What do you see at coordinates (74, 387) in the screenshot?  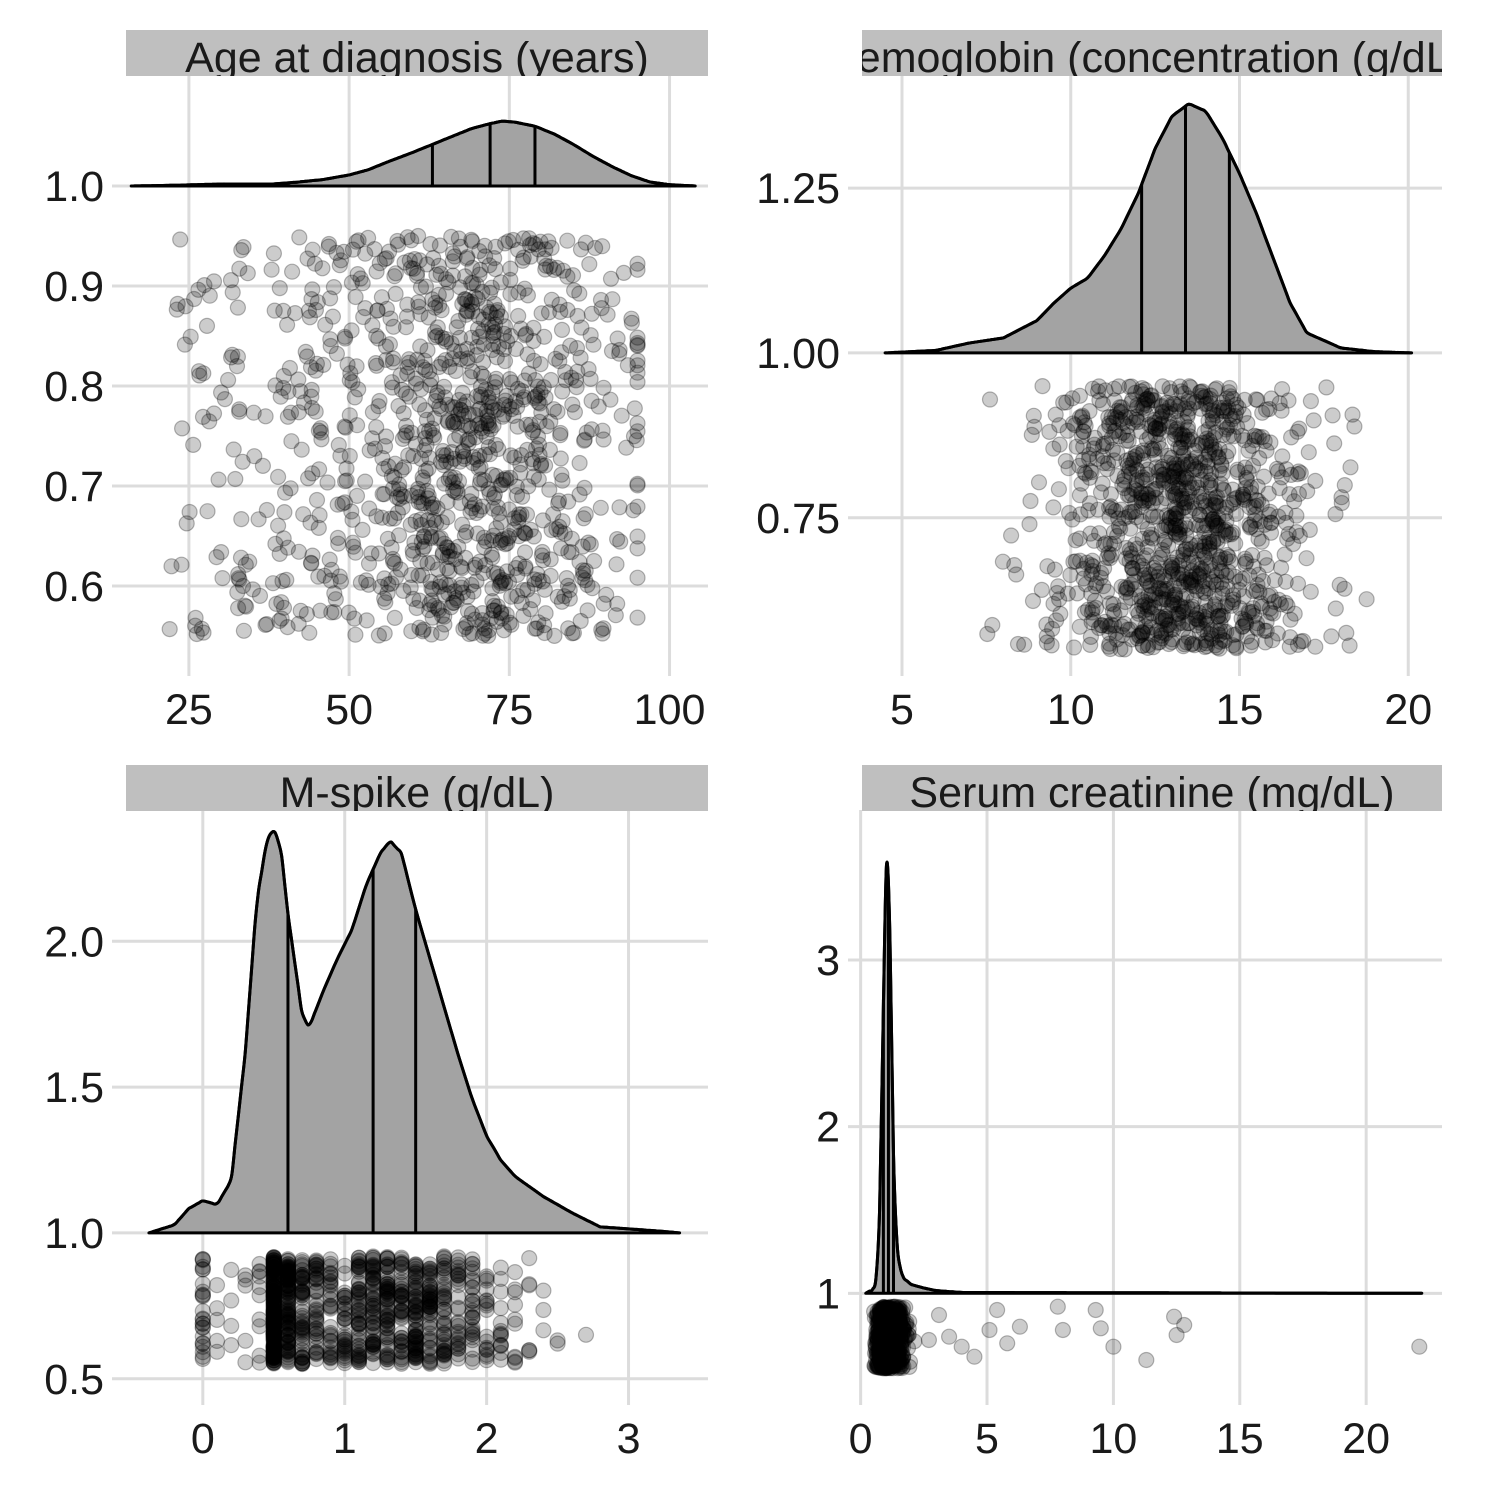 I see `y-tick-label: 0.8` at bounding box center [74, 387].